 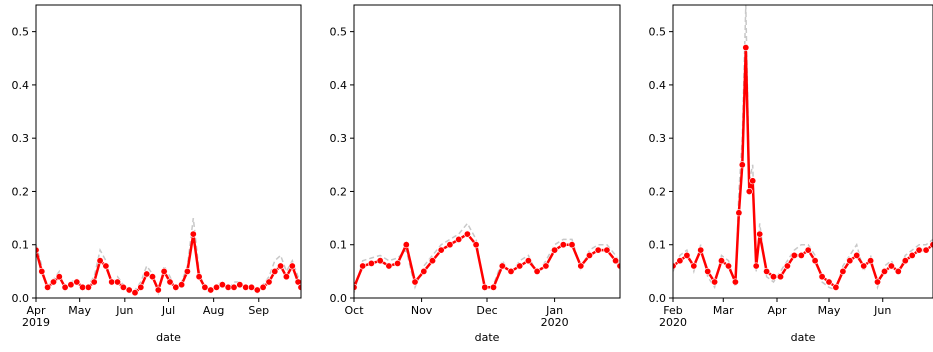 What do you see at coordinates (36, 322) in the screenshot?
I see `x-tick-sublabel: 2019` at bounding box center [36, 322].